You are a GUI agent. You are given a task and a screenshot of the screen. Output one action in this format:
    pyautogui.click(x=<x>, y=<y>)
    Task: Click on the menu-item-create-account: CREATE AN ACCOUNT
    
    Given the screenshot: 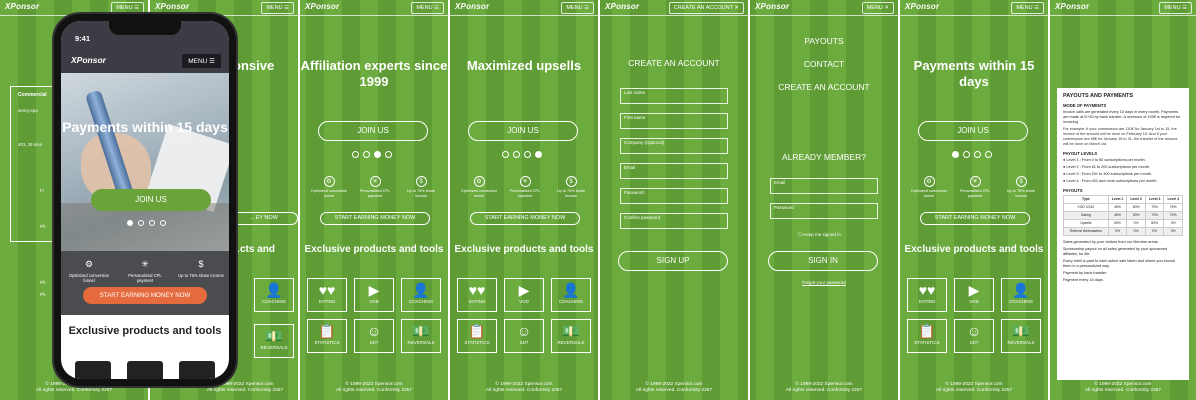 What is the action you would take?
    pyautogui.click(x=824, y=87)
    